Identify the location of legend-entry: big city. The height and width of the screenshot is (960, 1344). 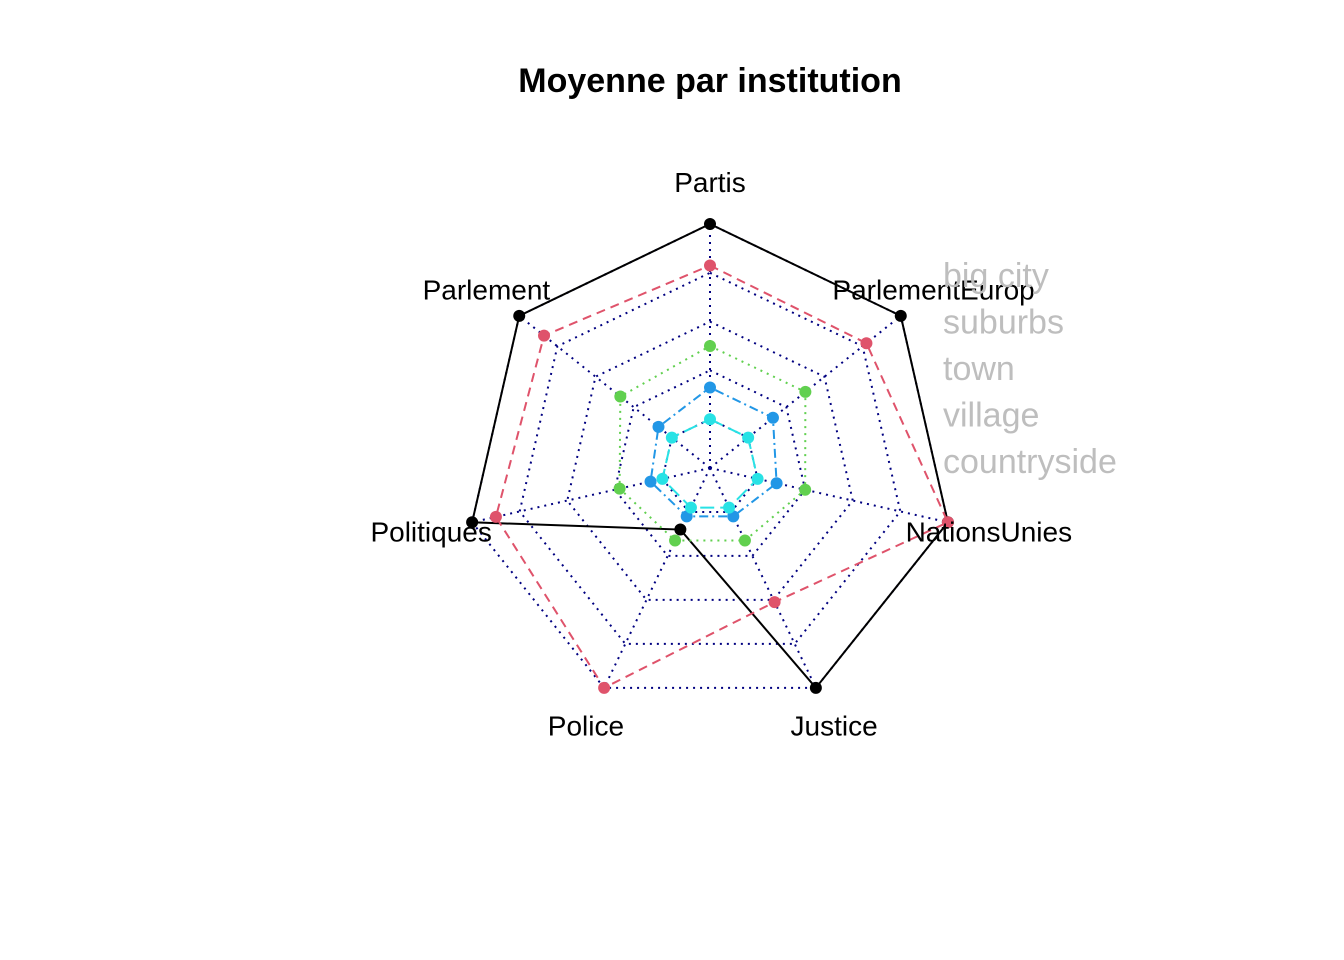
(996, 276).